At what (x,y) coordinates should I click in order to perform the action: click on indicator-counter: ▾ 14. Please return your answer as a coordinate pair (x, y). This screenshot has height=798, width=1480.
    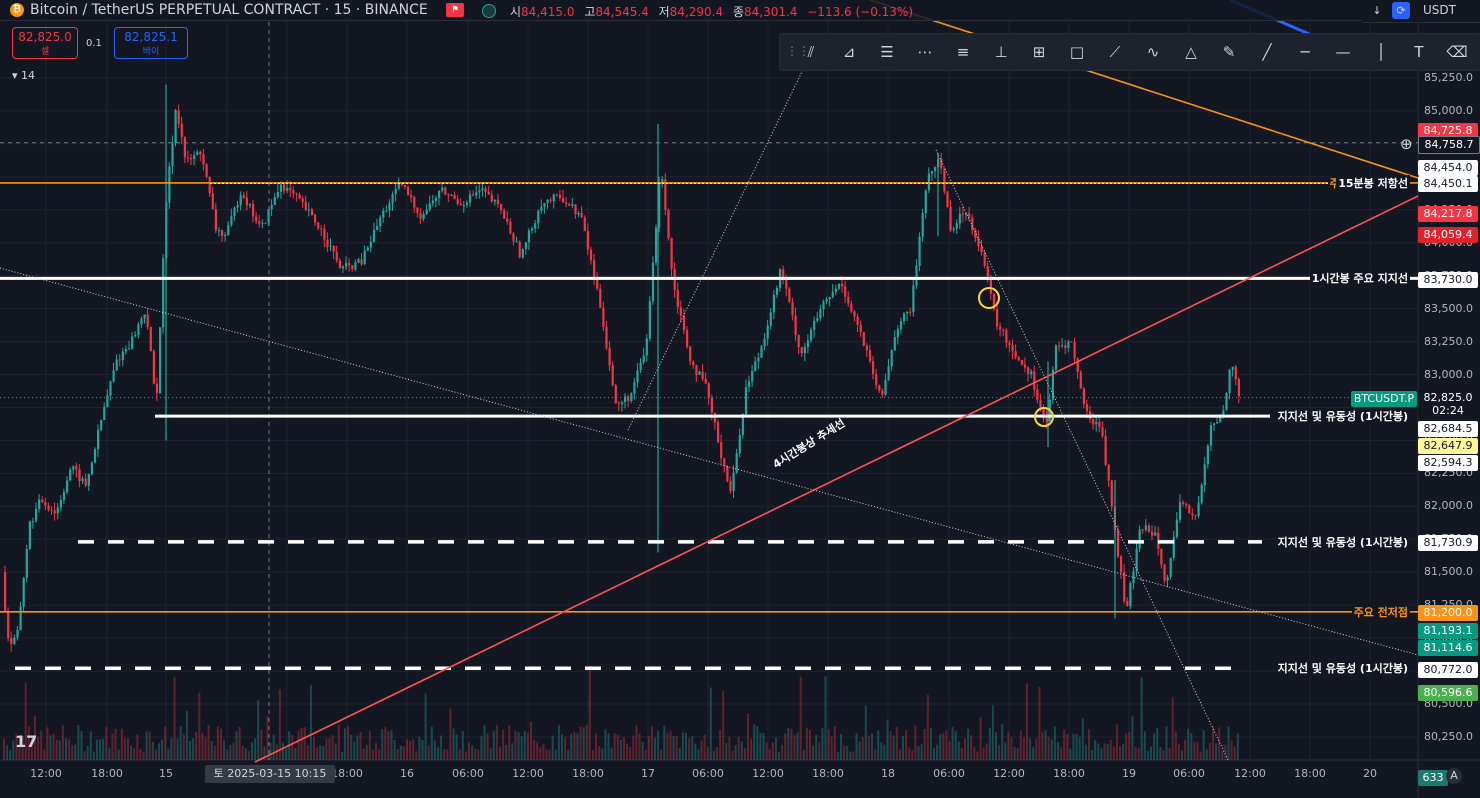
    Looking at the image, I should click on (24, 75).